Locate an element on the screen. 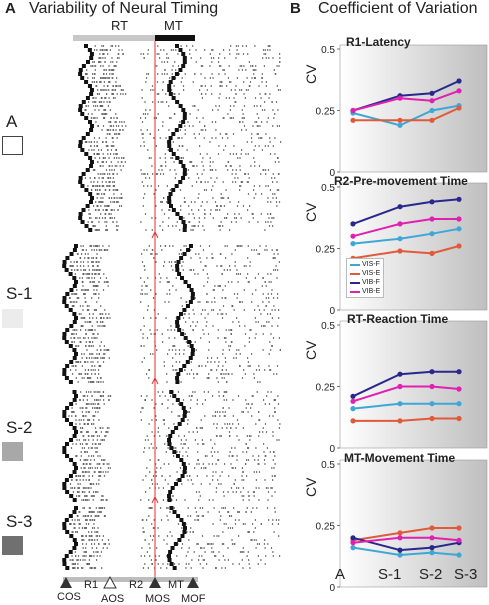 The width and height of the screenshot is (489, 605). movement-offset-marker is located at coordinates (174, 452).